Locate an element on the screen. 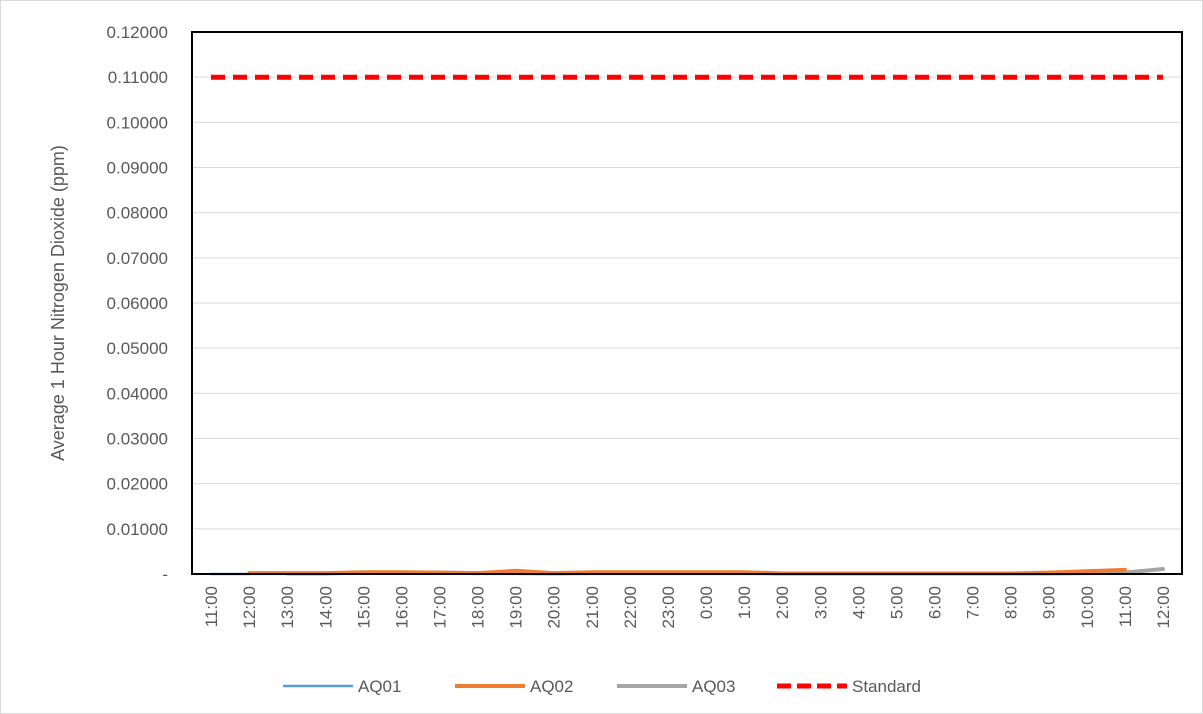  x-tick-label: 0:00 is located at coordinates (706, 602).